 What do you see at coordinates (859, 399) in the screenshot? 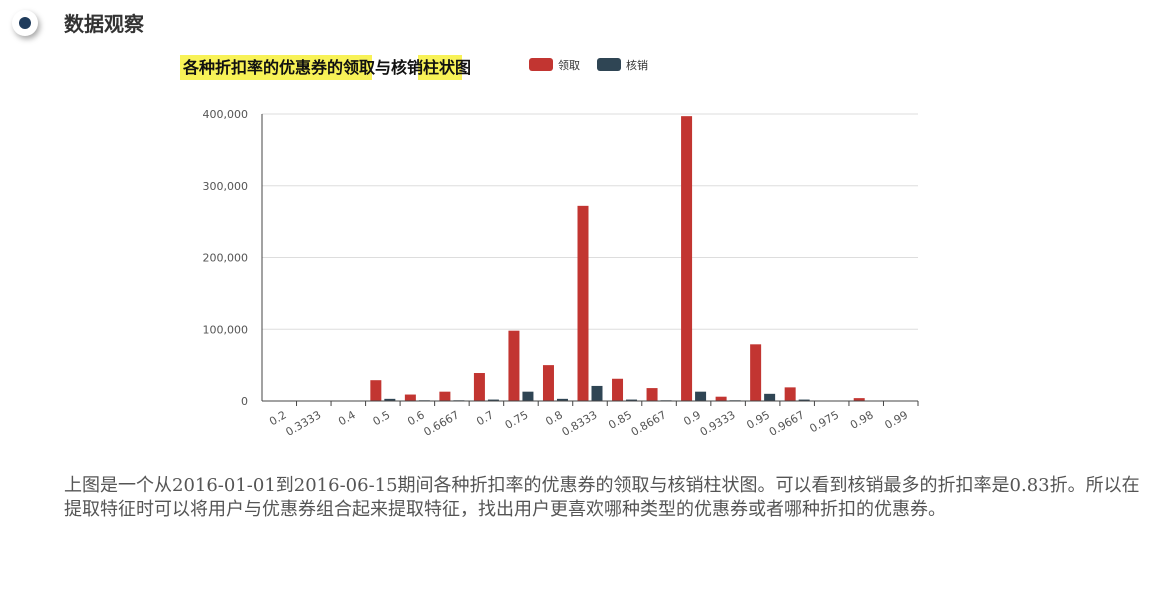
I see `bar-claimed-0.98` at bounding box center [859, 399].